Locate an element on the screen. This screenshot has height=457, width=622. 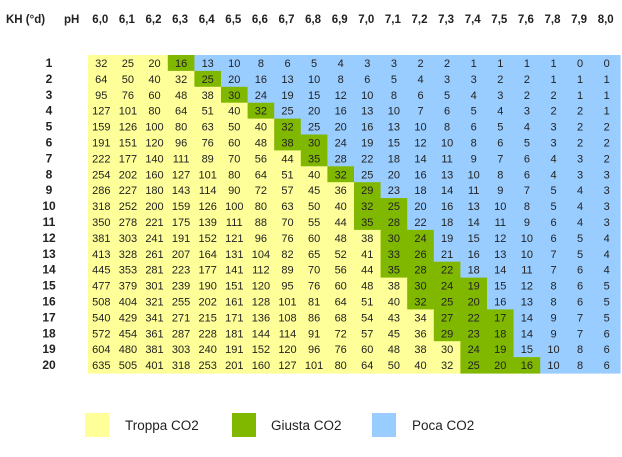
cell-value: 96 is located at coordinates (181, 143).